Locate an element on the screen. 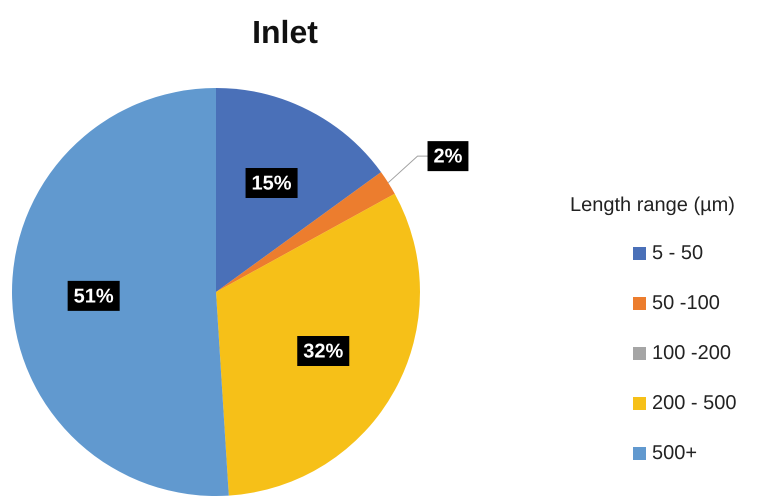 The image size is (766, 496). chart-title: Inlet is located at coordinates (285, 32).